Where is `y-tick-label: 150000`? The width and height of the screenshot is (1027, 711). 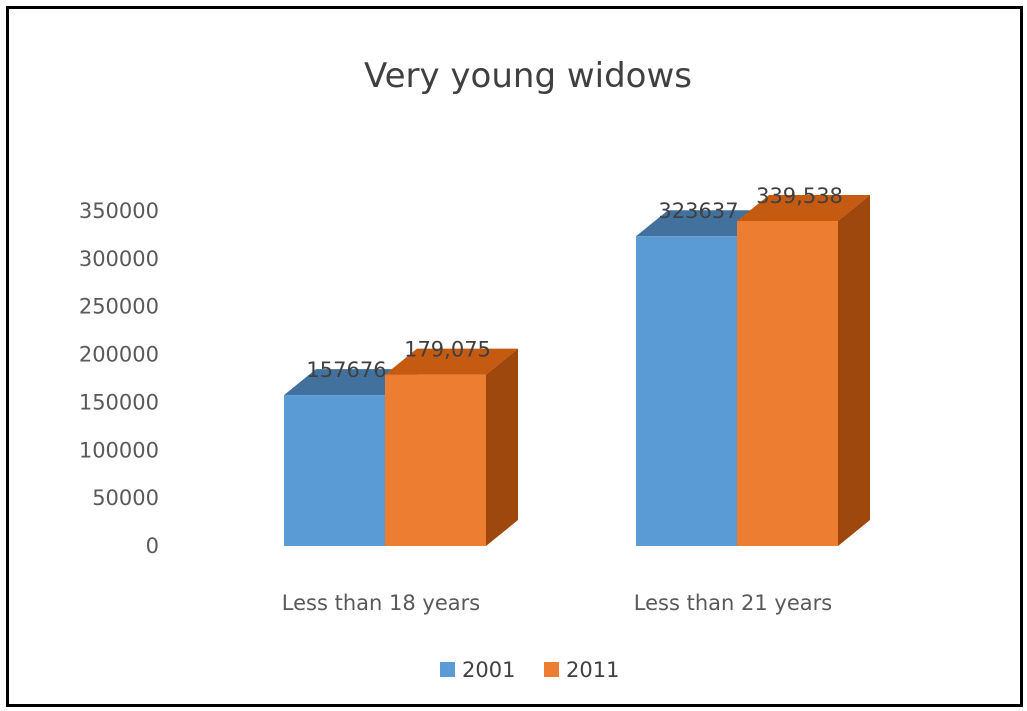 y-tick-label: 150000 is located at coordinates (119, 402).